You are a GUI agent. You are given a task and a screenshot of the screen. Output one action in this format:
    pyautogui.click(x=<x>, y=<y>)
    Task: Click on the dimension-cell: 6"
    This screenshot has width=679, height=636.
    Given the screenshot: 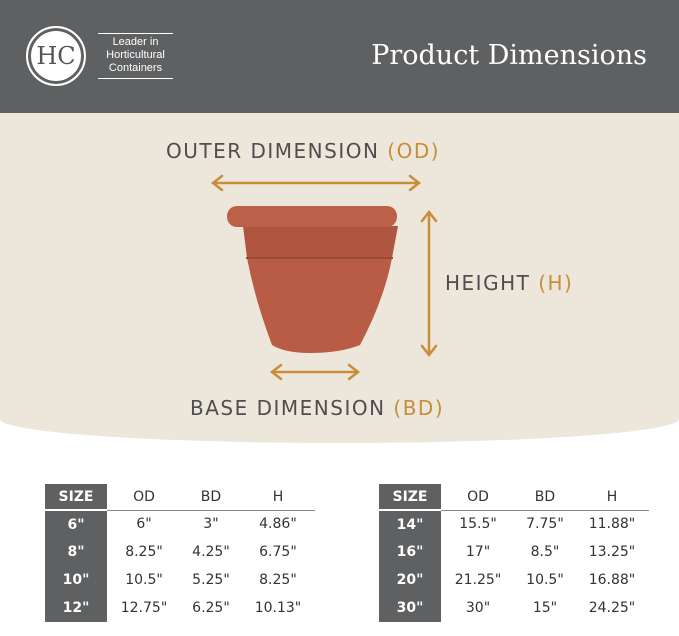 What is the action you would take?
    pyautogui.click(x=144, y=524)
    